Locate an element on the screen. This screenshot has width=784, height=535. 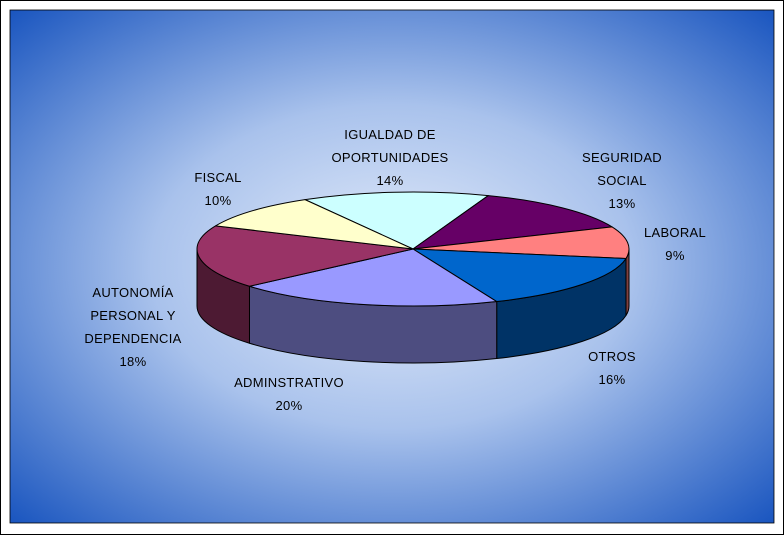
value-label: 9% is located at coordinates (675, 255).